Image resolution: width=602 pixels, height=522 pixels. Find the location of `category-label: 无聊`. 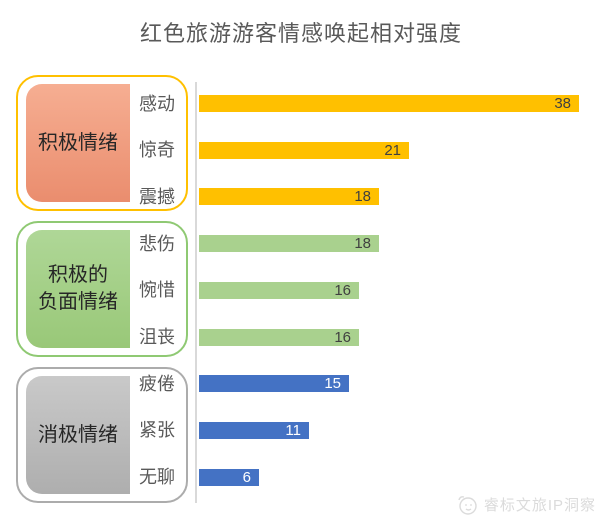

category-label: 无聊 is located at coordinates (157, 477).